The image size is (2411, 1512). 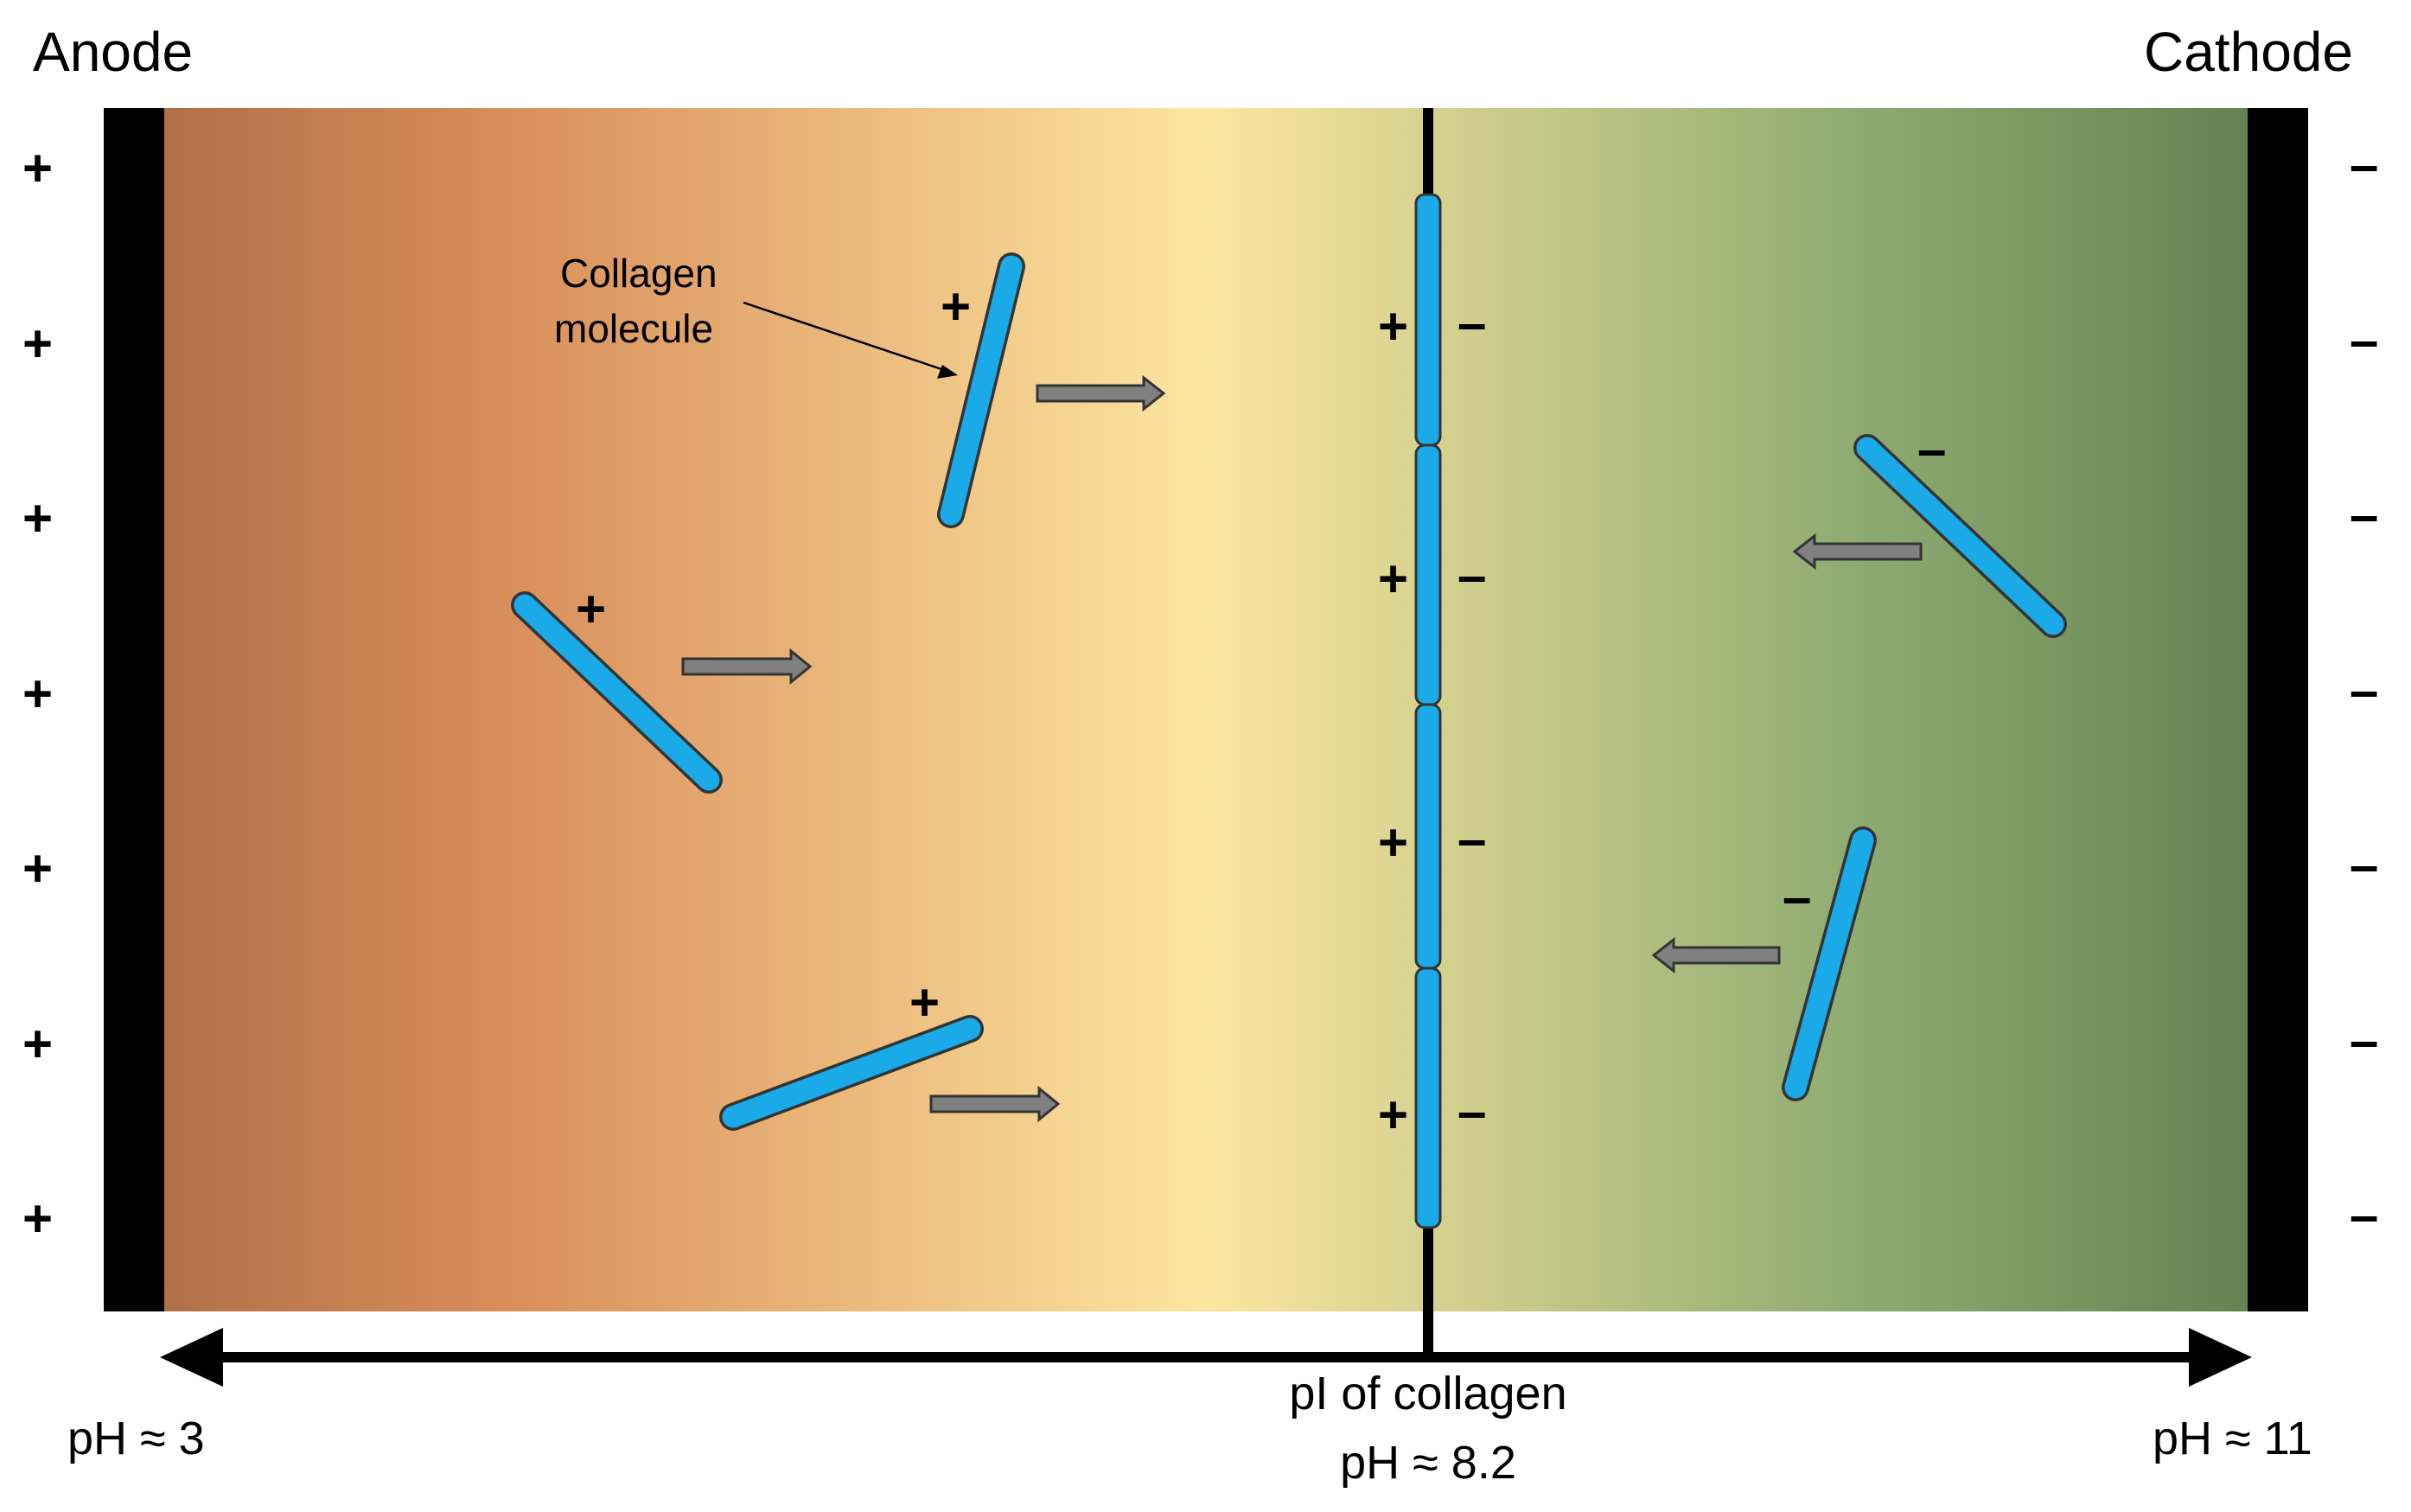 I want to click on ph-high-label: pH ≈ 11, so click(x=2232, y=1438).